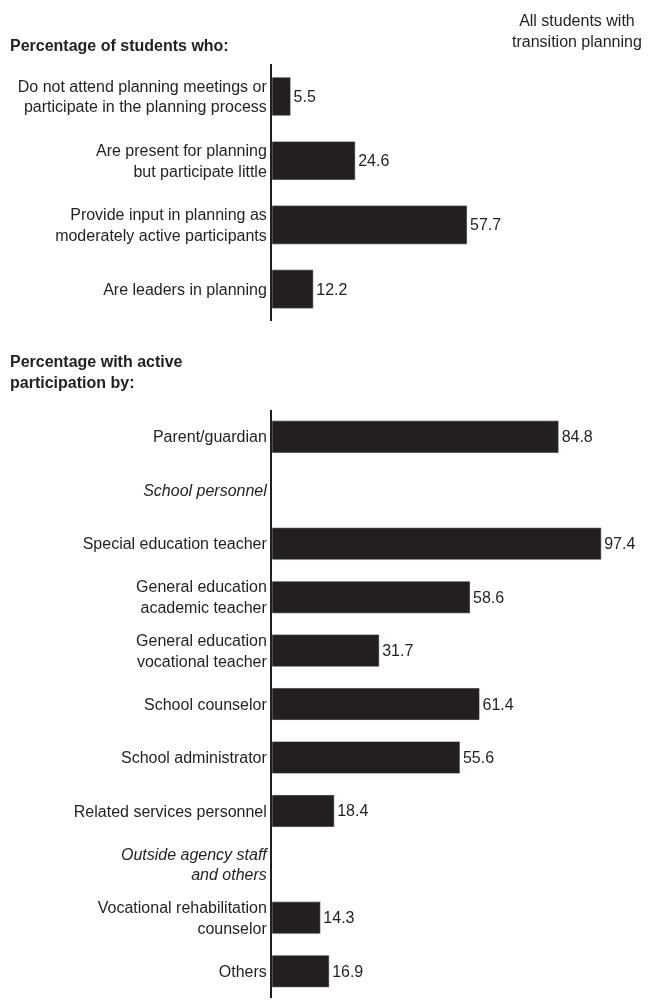 This screenshot has width=652, height=1008. I want to click on data-label: 58.6, so click(489, 597).